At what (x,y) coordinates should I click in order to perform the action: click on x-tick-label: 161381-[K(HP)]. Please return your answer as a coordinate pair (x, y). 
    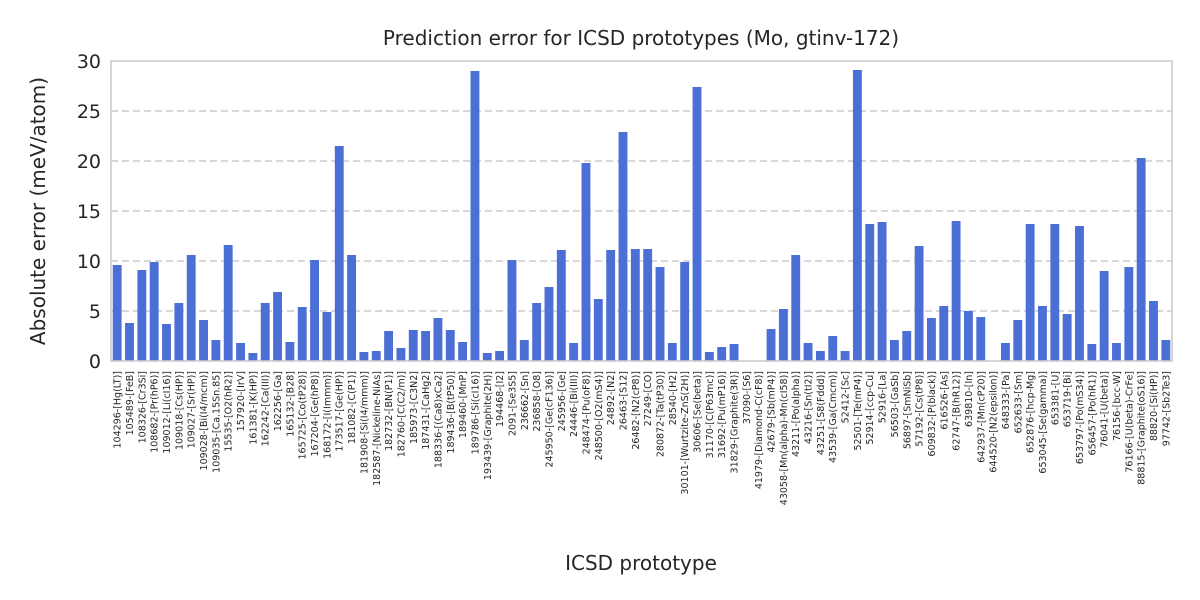
    Looking at the image, I should click on (253, 408).